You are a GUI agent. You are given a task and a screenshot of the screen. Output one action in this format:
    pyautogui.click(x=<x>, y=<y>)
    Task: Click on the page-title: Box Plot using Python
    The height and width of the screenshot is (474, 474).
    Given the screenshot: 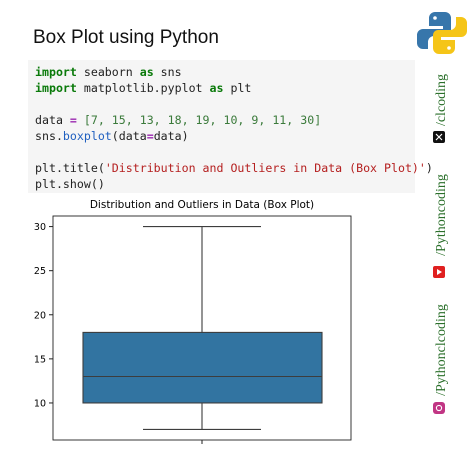 What is the action you would take?
    pyautogui.click(x=126, y=37)
    